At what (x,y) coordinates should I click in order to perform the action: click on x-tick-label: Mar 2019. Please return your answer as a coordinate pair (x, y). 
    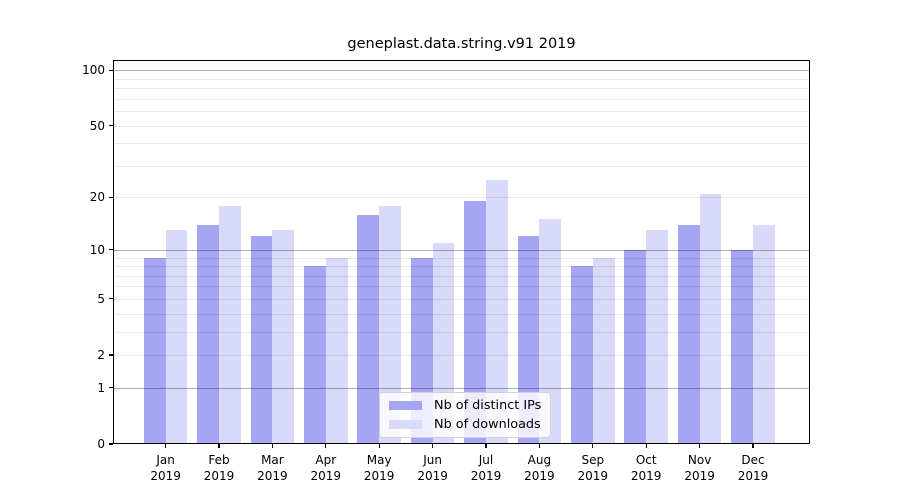
    Looking at the image, I should click on (272, 468).